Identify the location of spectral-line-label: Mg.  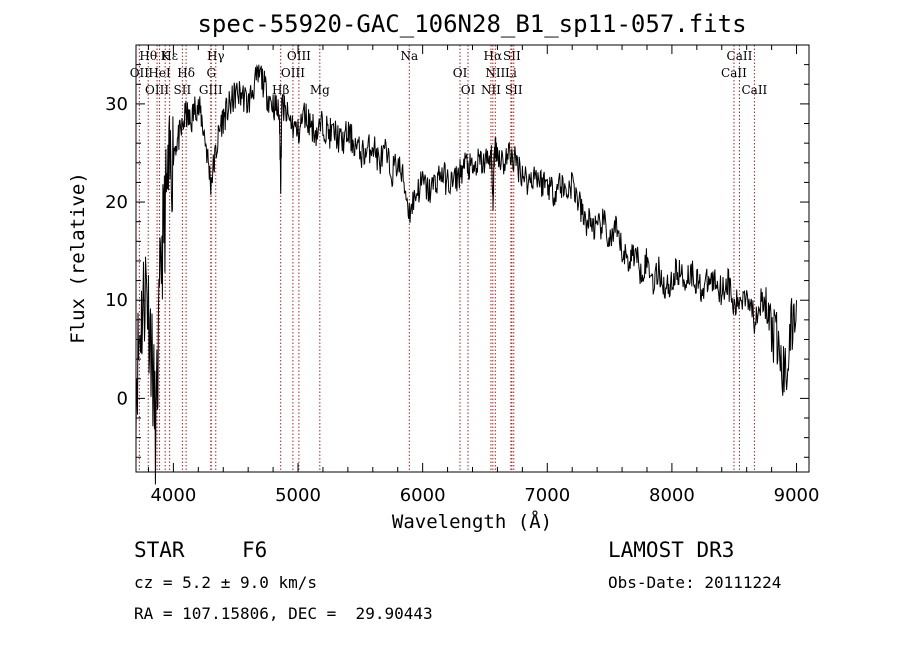
(320, 90).